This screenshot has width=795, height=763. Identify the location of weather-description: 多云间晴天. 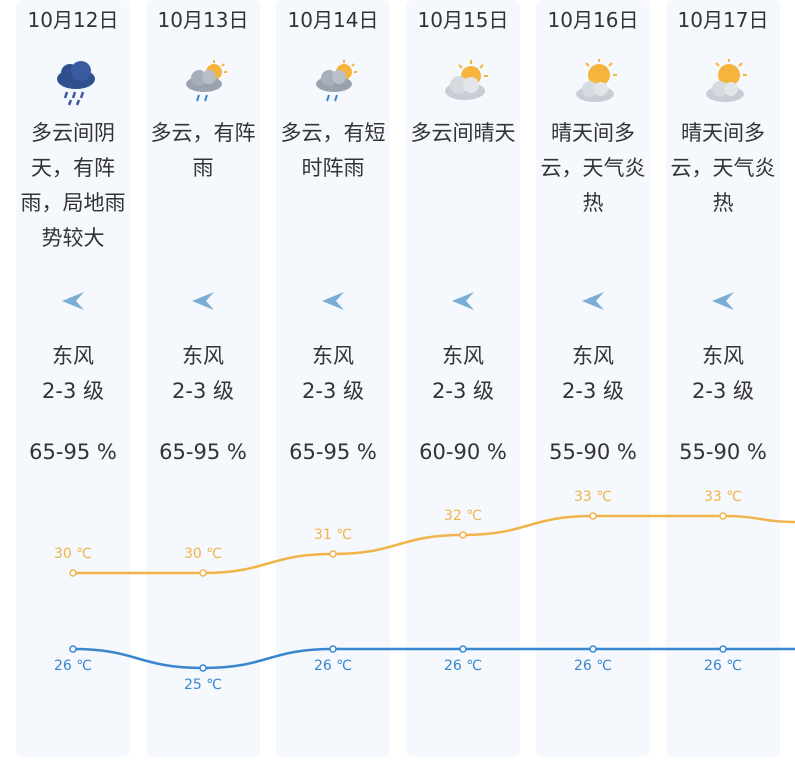
(463, 133).